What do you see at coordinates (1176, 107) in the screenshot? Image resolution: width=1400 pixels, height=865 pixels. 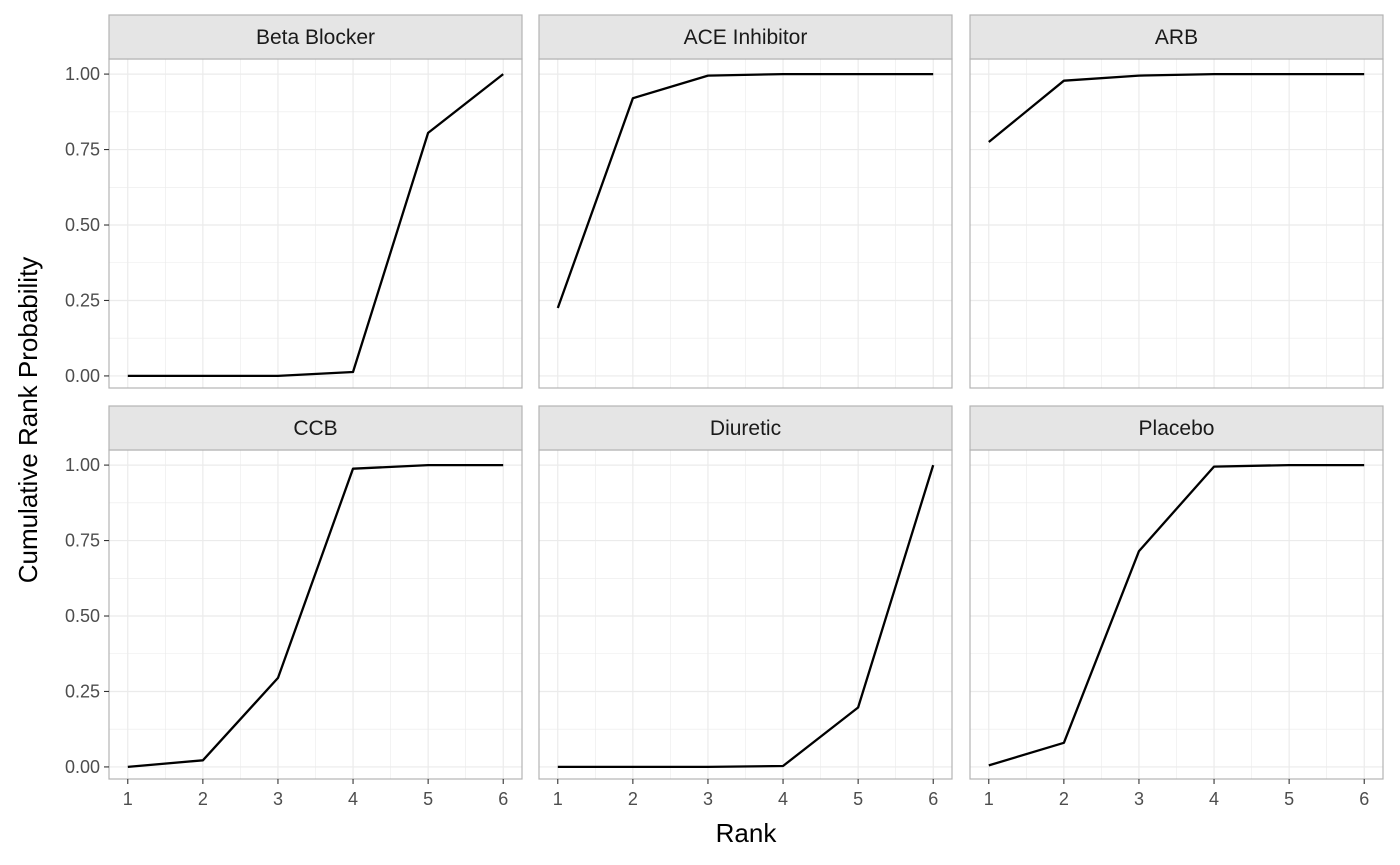 I see `series-line-arb` at bounding box center [1176, 107].